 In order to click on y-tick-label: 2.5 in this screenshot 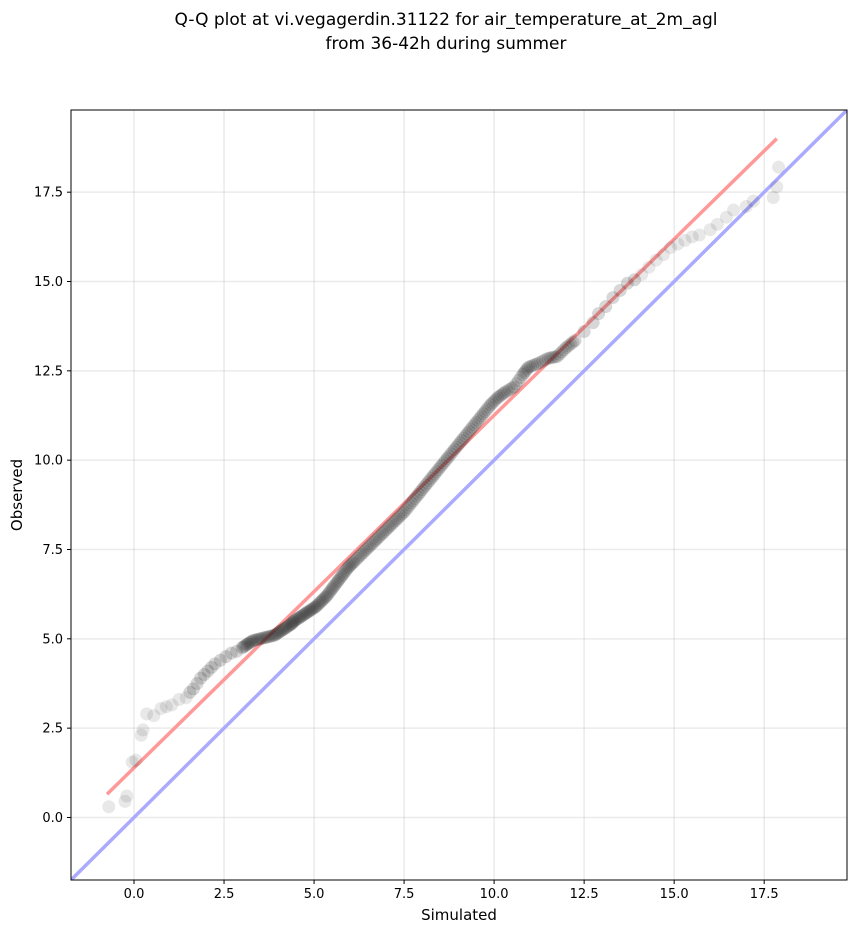, I will do `click(52, 729)`.